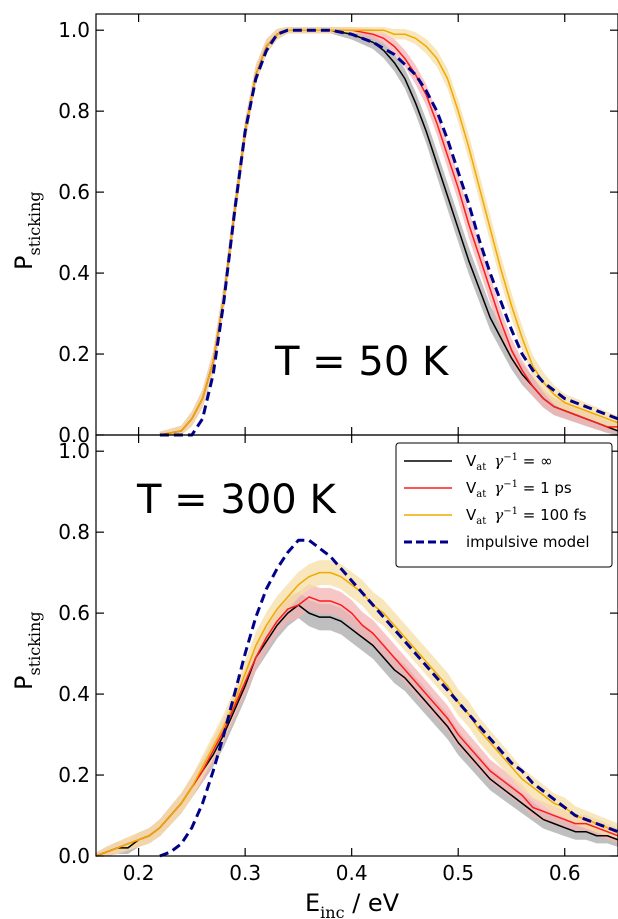 Image resolution: width=618 pixels, height=919 pixels. What do you see at coordinates (74, 30) in the screenshot?
I see `top-y-tick-label: 1.0` at bounding box center [74, 30].